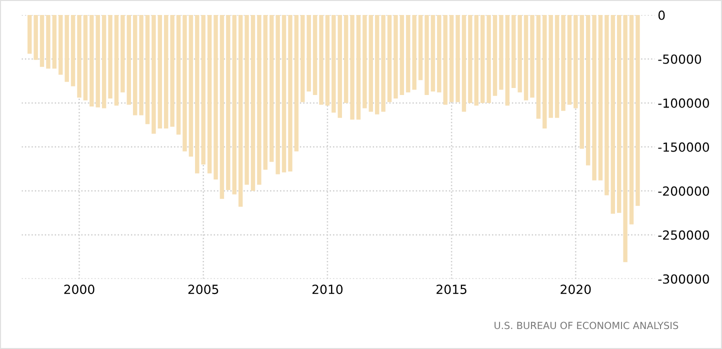 The width and height of the screenshot is (722, 349). I want to click on y-tick-label: -100000, so click(684, 103).